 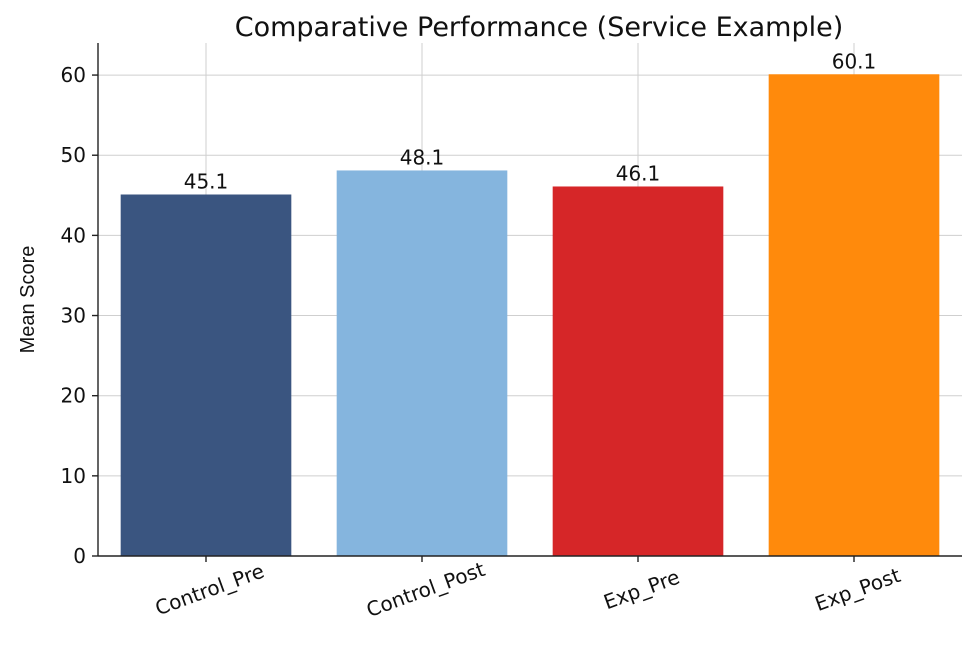 What do you see at coordinates (73, 476) in the screenshot?
I see `y-tick-label: 10` at bounding box center [73, 476].